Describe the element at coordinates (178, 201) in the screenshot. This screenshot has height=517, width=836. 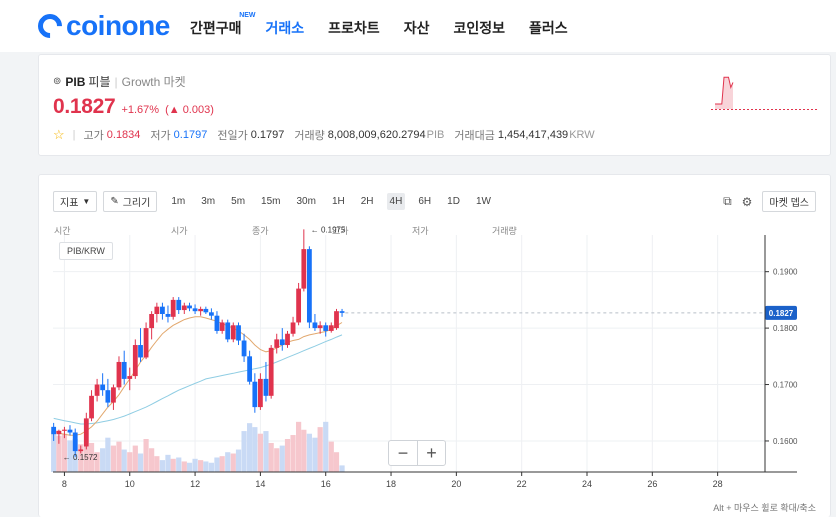
I see `interval-1m: 1m` at that location.